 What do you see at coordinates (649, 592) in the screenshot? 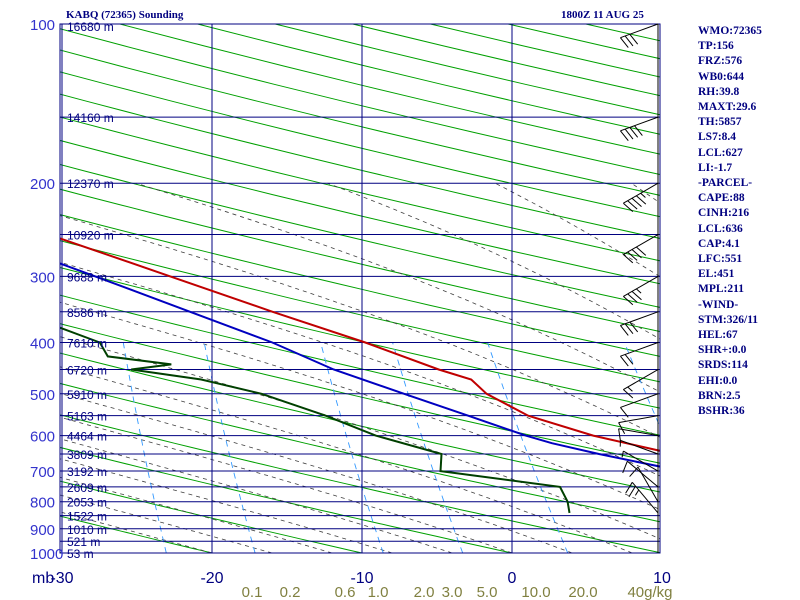
I see `mixing-ratio-label: 40g/kg` at bounding box center [649, 592].